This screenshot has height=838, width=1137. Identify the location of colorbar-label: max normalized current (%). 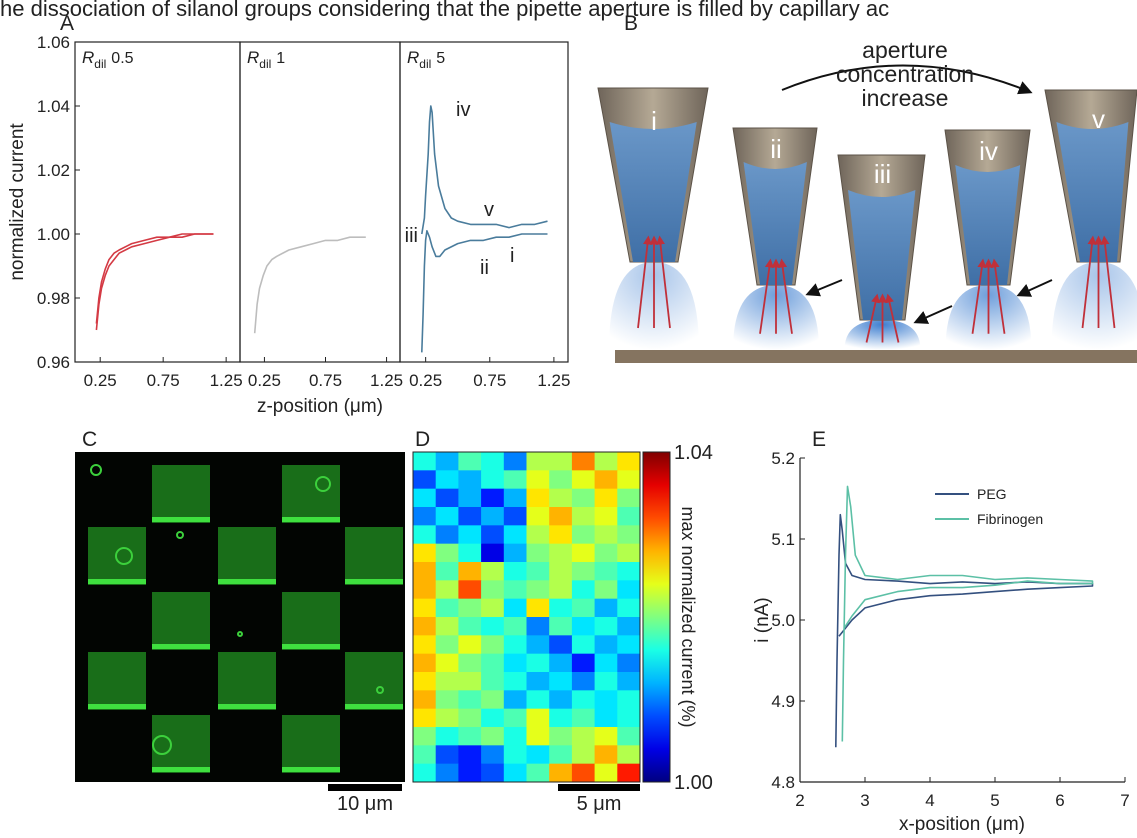
(688, 616).